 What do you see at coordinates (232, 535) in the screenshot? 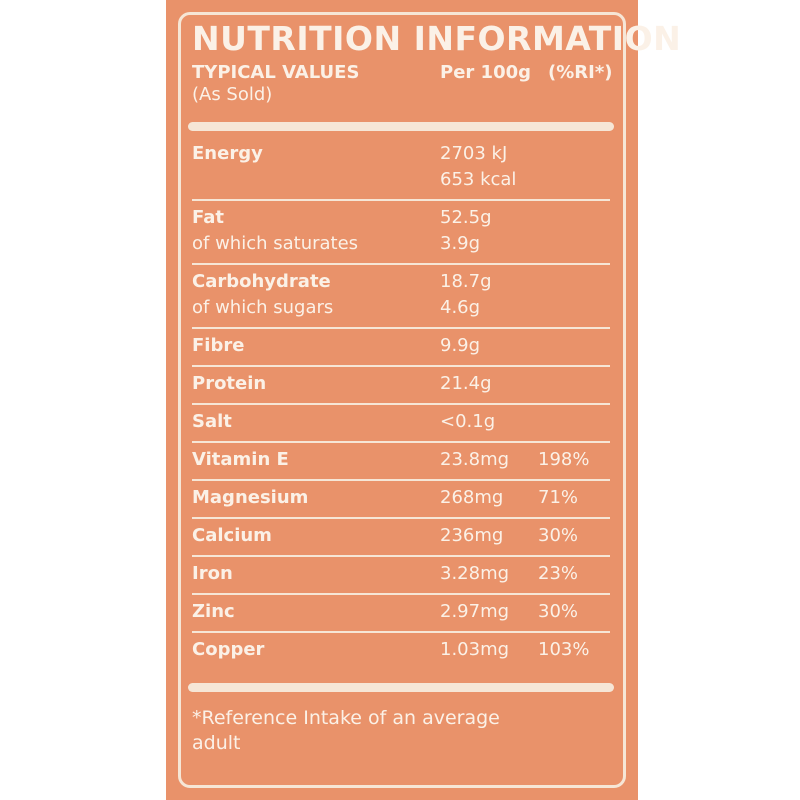
I see `nutrient-name: Calcium` at bounding box center [232, 535].